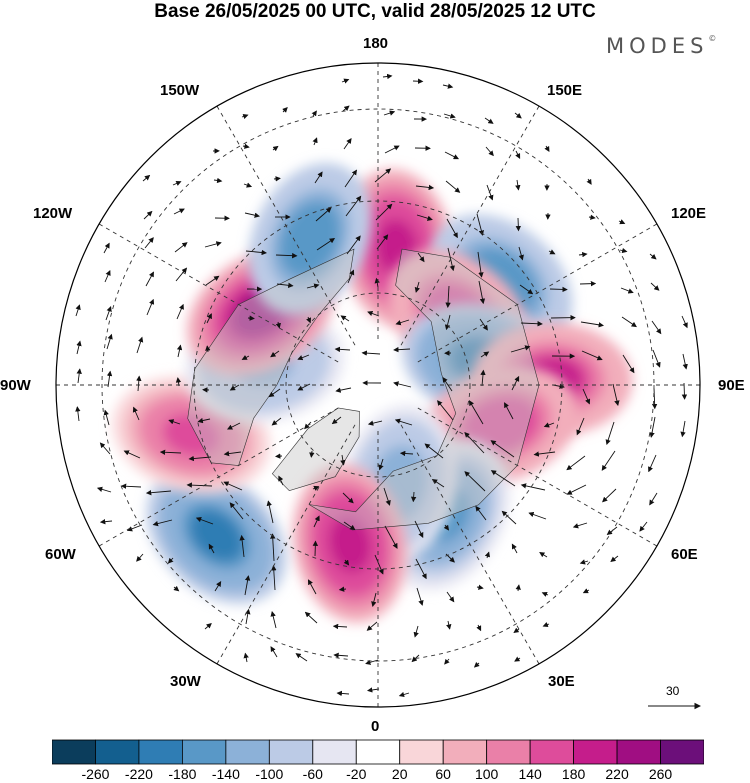  What do you see at coordinates (565, 90) in the screenshot?
I see `label-lon-150e: 150E` at bounding box center [565, 90].